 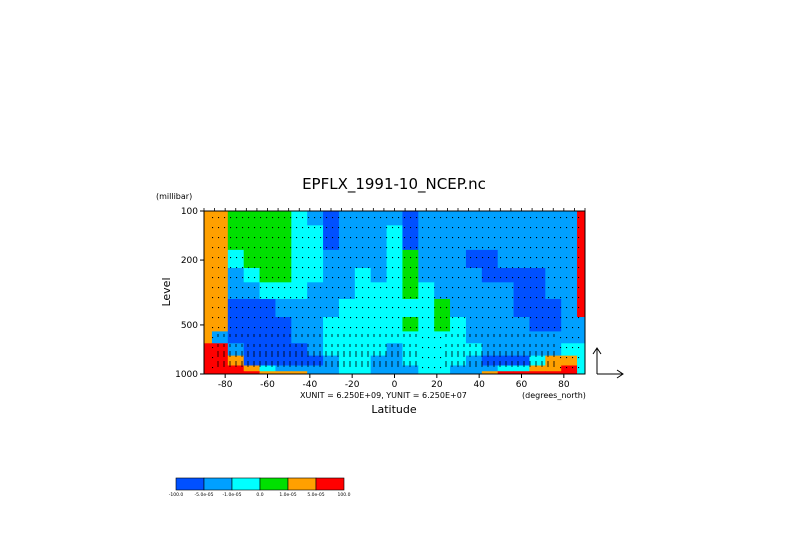 What do you see at coordinates (166, 291) in the screenshot?
I see `y-axis-label: Level` at bounding box center [166, 291].